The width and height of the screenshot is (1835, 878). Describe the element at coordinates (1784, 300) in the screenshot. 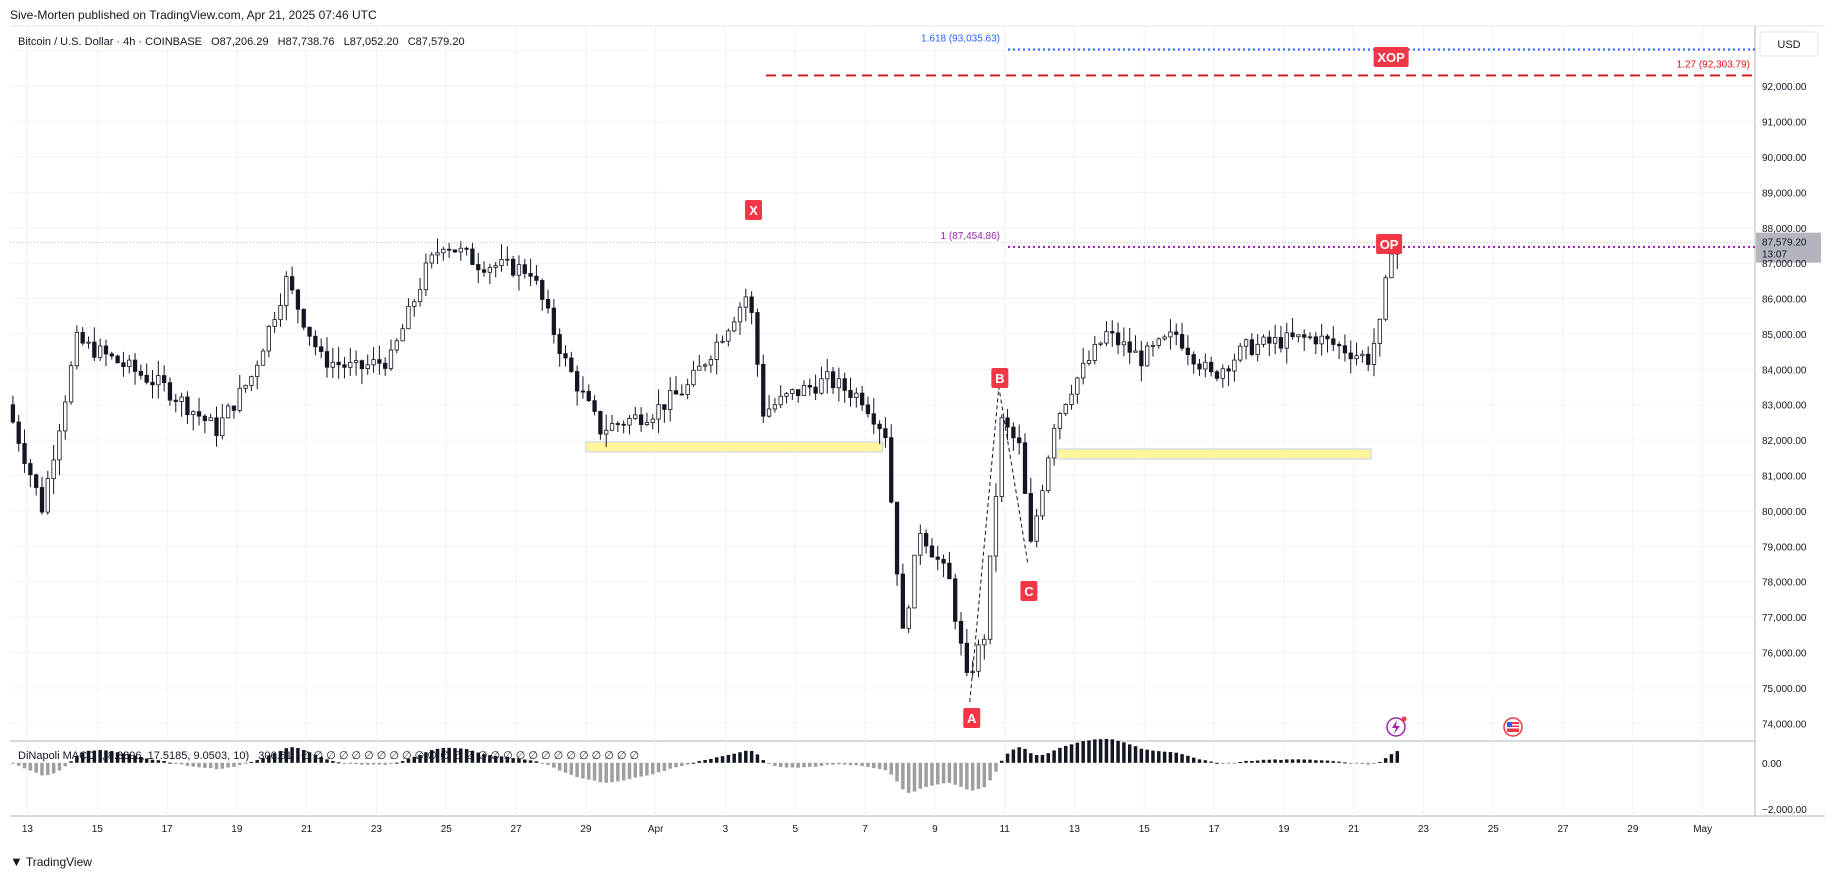

I see `price-tick-label: 86,000.00` at that location.